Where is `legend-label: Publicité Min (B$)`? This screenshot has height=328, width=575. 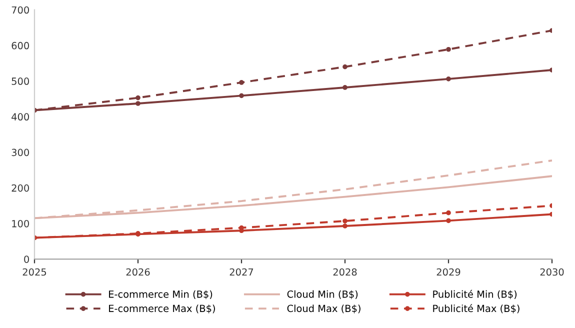
legend-label: Publicité Min (B$) is located at coordinates (475, 295).